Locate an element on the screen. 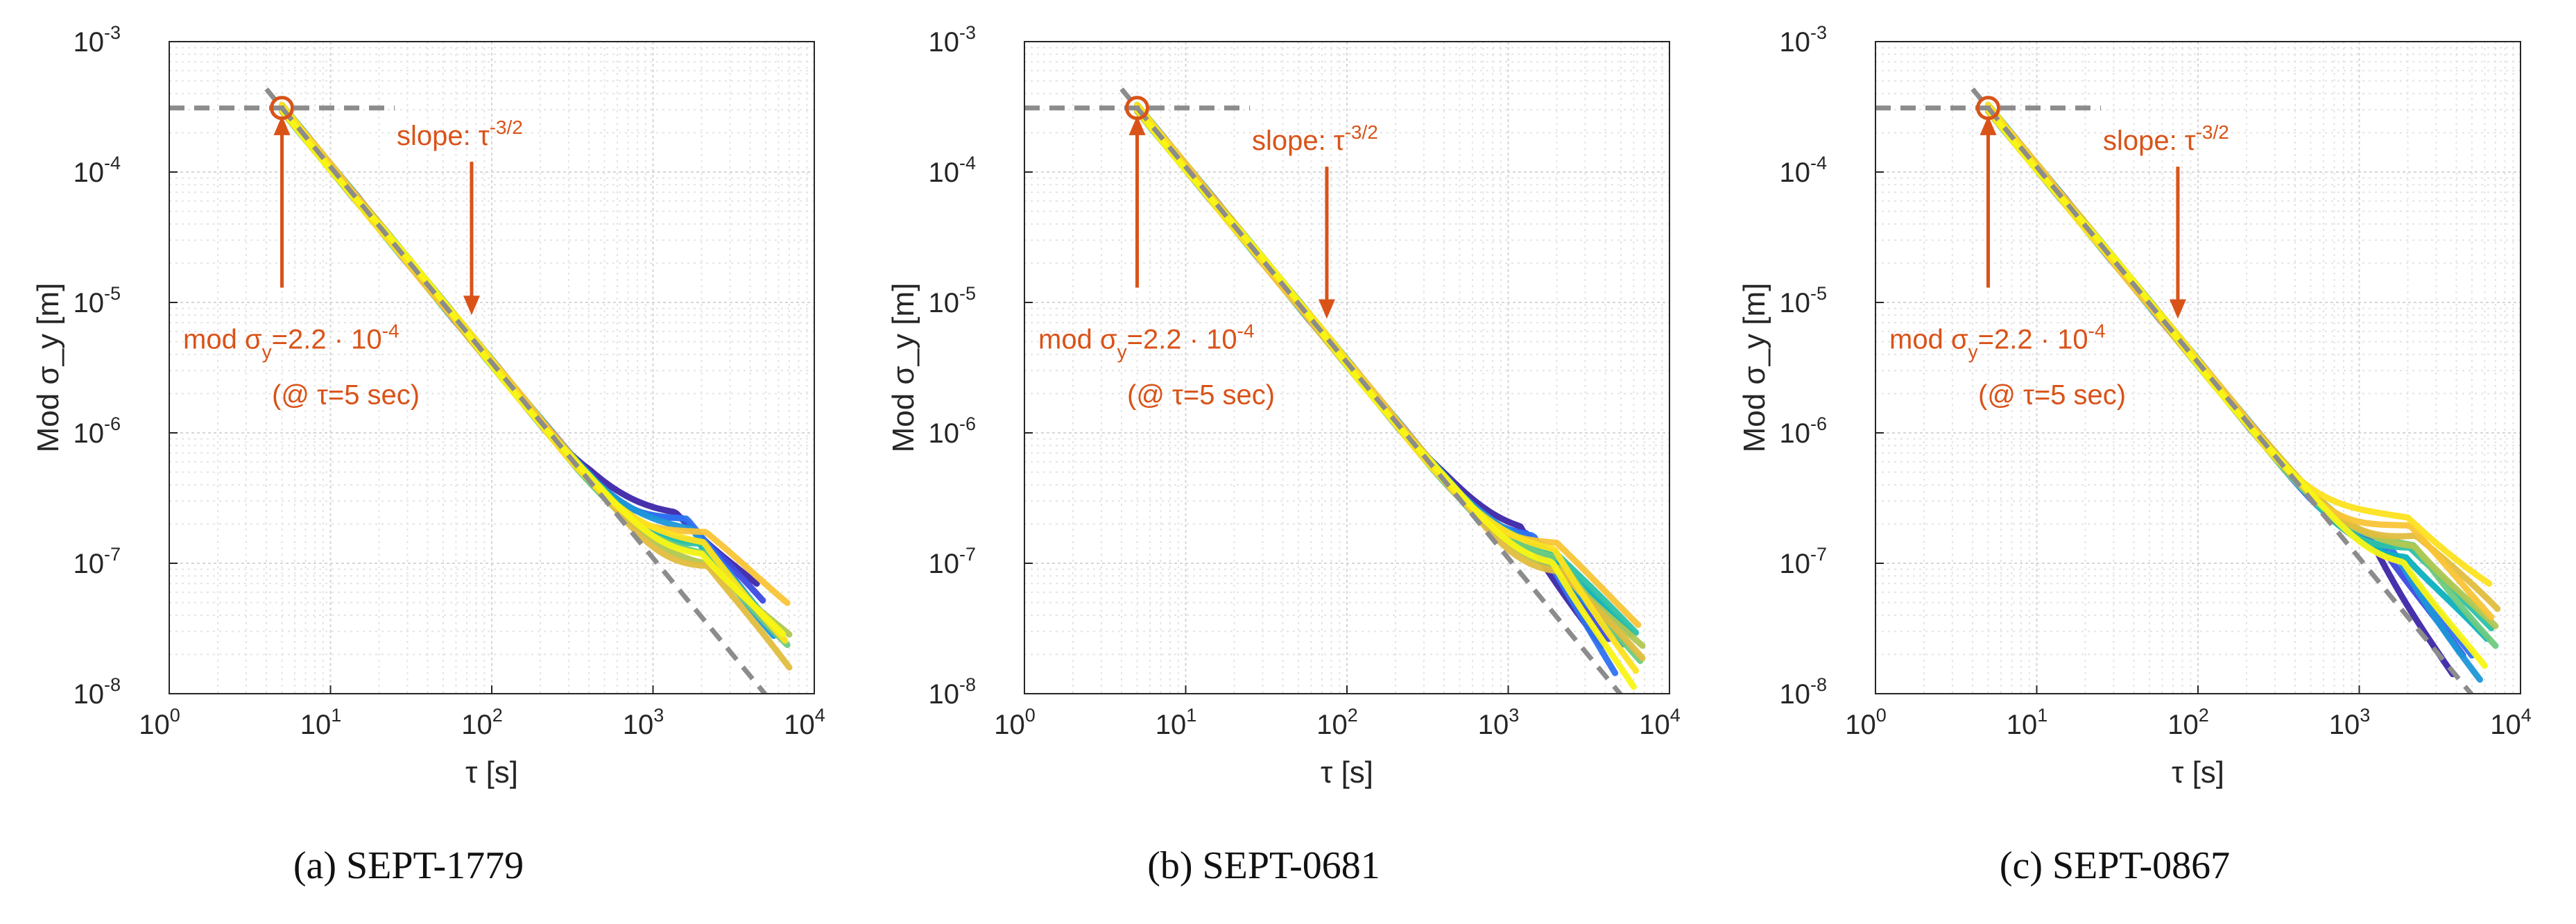 This screenshot has width=2576, height=924. y-axis-label: Mod σ_y [m] is located at coordinates (903, 368).